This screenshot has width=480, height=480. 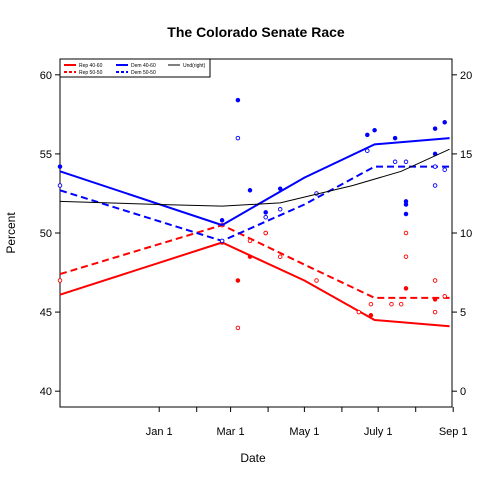 I want to click on x-tick-label: May 1, so click(x=304, y=432).